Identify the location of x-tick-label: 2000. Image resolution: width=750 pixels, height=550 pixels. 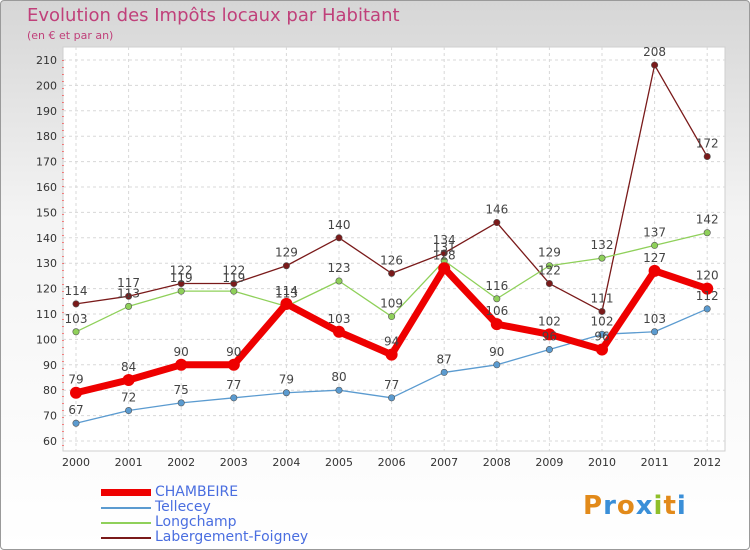
(76, 462).